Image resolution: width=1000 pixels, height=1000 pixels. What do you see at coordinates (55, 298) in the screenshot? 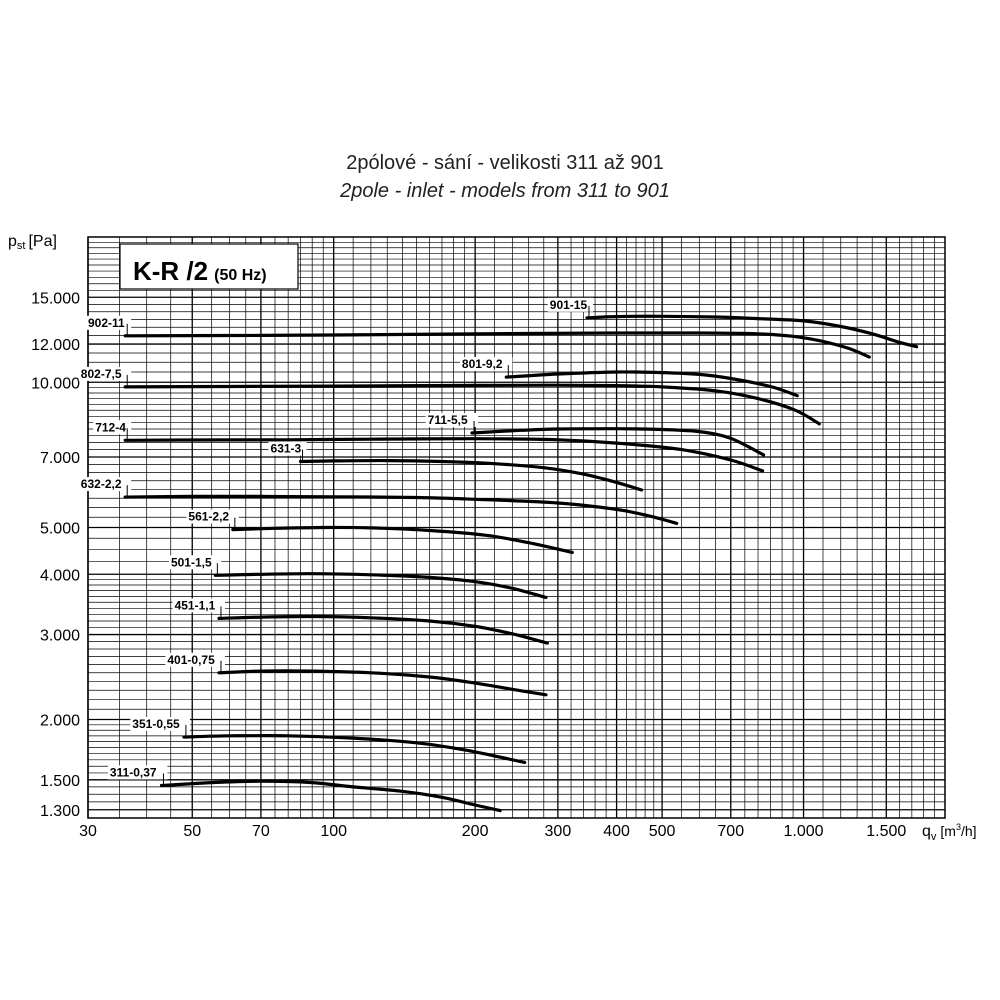
I see `y-tick-label: 15.000` at bounding box center [55, 298].